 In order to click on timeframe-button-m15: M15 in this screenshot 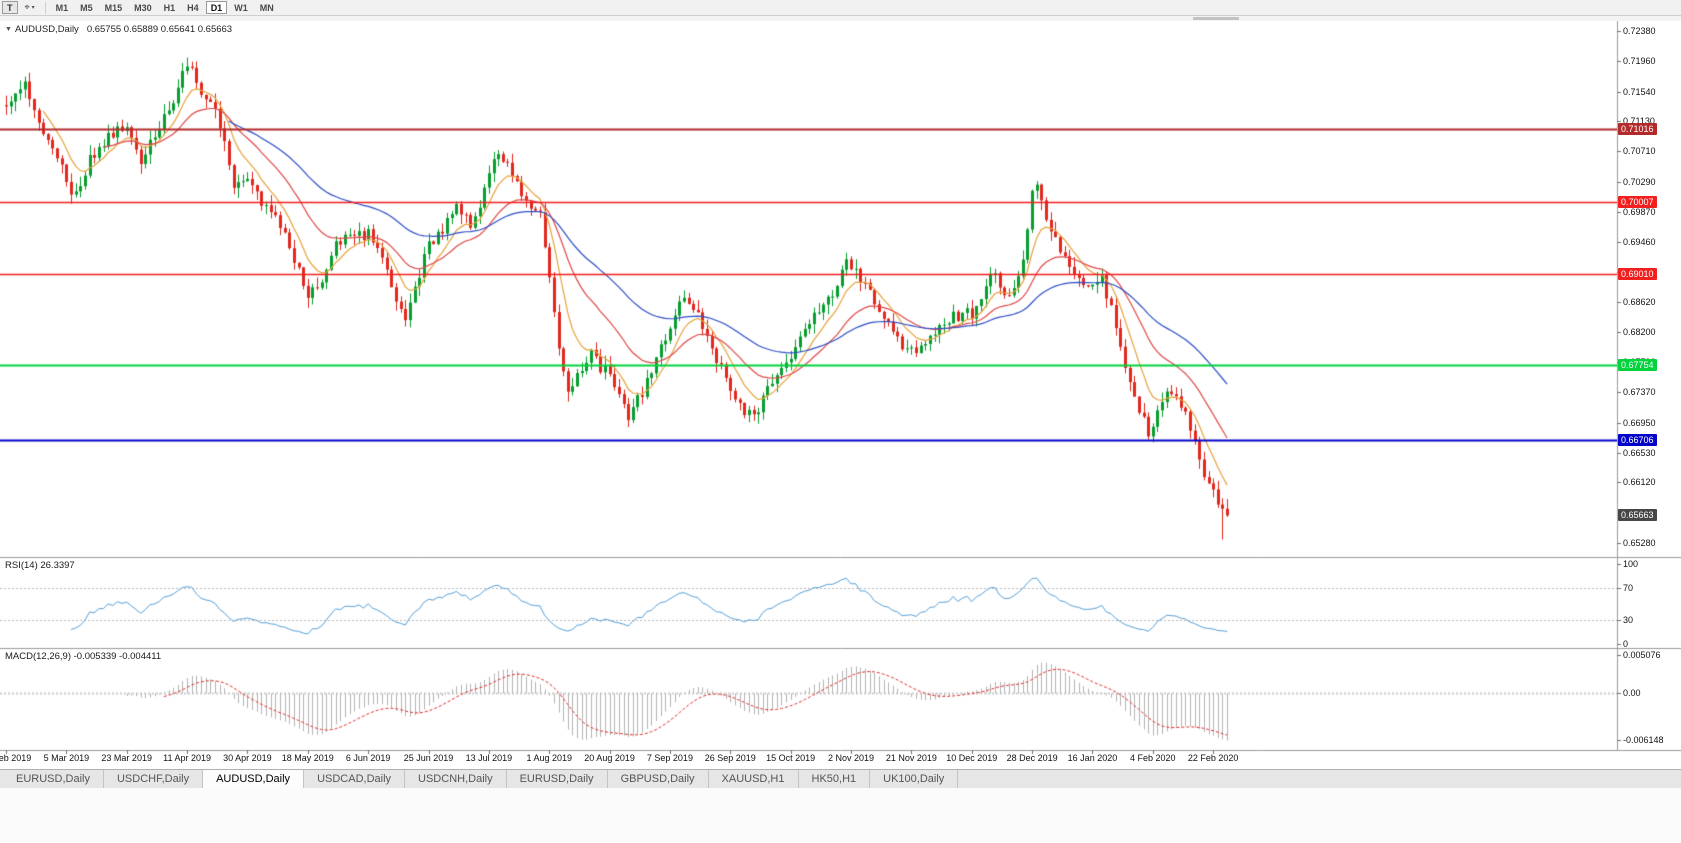, I will do `click(113, 7)`.